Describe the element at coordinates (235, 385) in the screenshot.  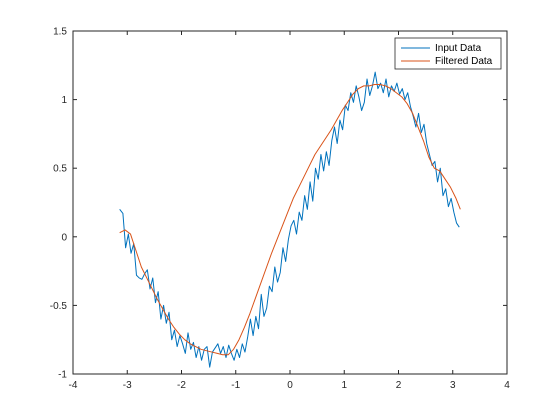
I see `x-tick-label: -1` at that location.